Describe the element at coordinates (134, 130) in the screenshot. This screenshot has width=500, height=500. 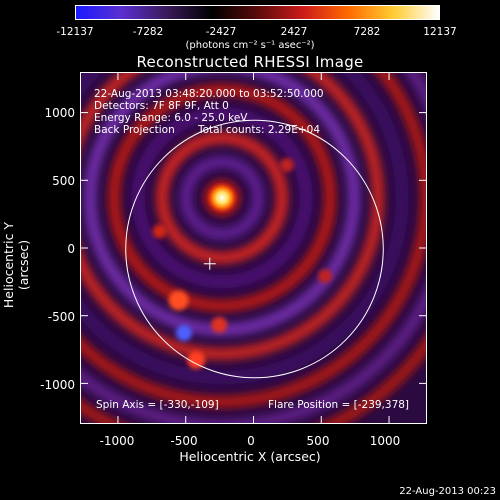
I see `info-method: Back Projection` at that location.